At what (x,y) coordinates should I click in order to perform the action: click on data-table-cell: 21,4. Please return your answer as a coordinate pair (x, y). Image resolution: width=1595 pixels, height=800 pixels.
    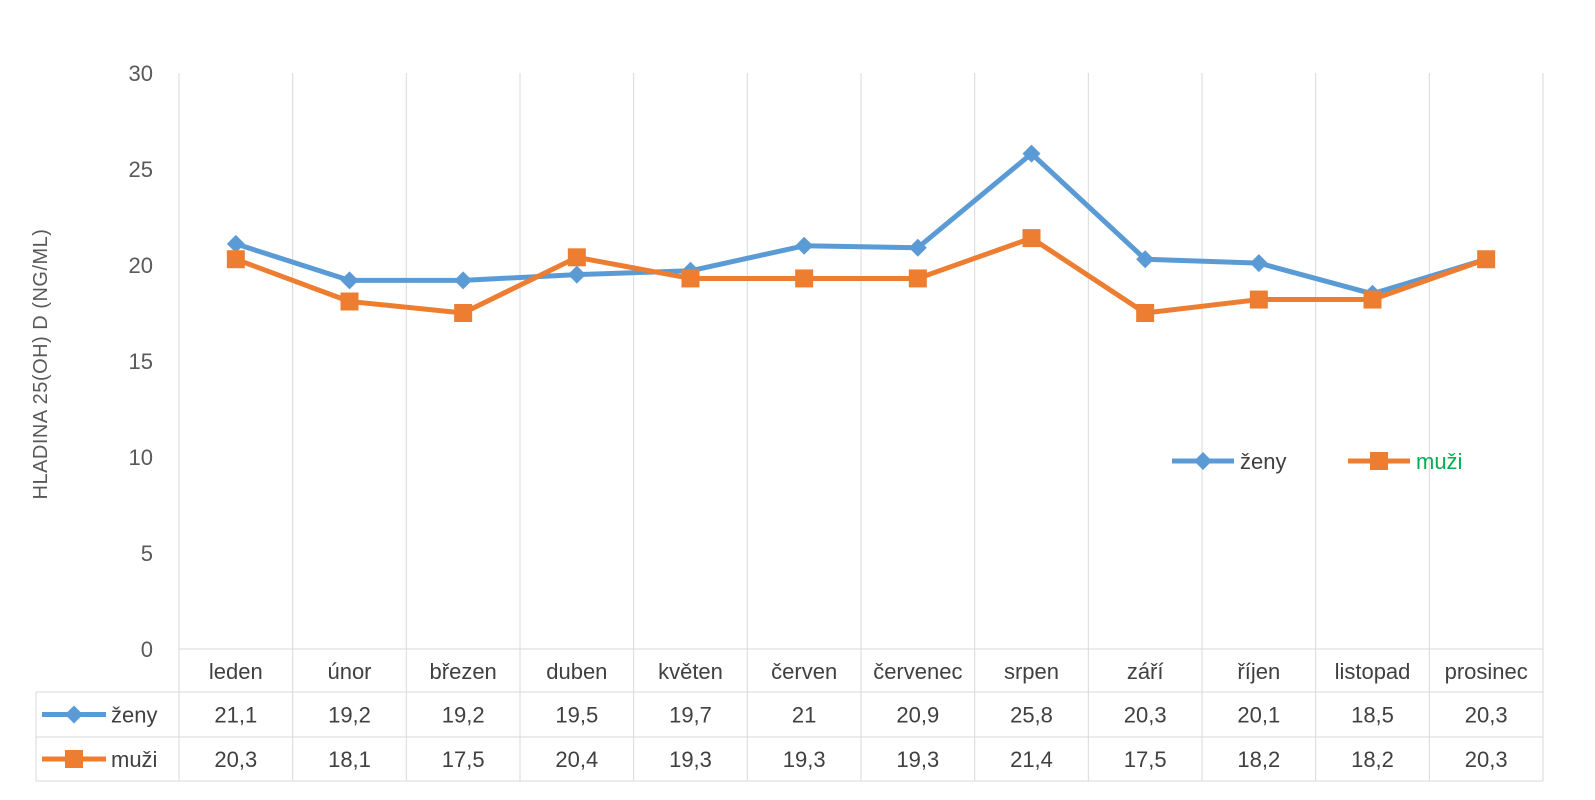
    Looking at the image, I should click on (1031, 759).